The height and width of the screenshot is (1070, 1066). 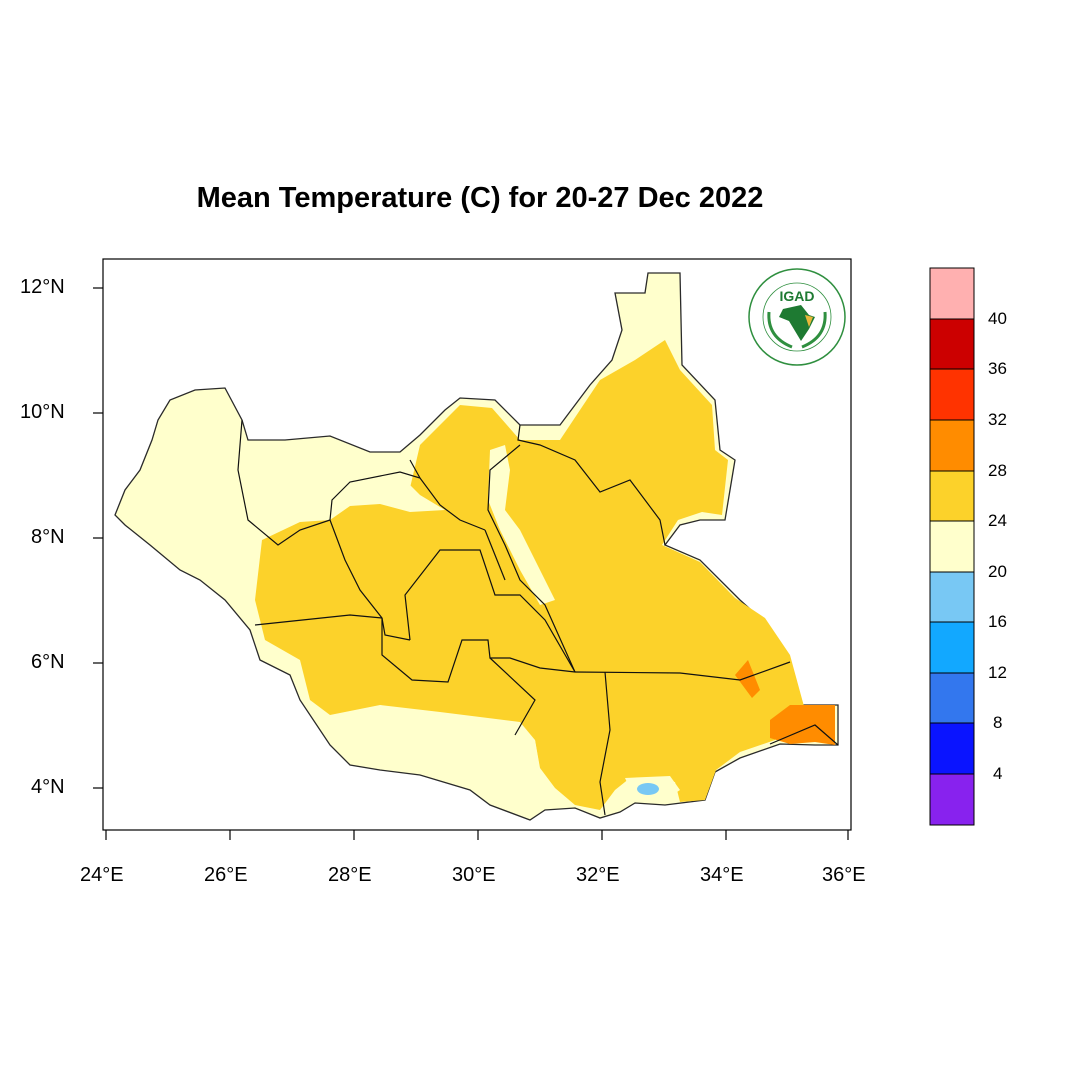 I want to click on x-tick-label: 36°E, so click(x=844, y=875).